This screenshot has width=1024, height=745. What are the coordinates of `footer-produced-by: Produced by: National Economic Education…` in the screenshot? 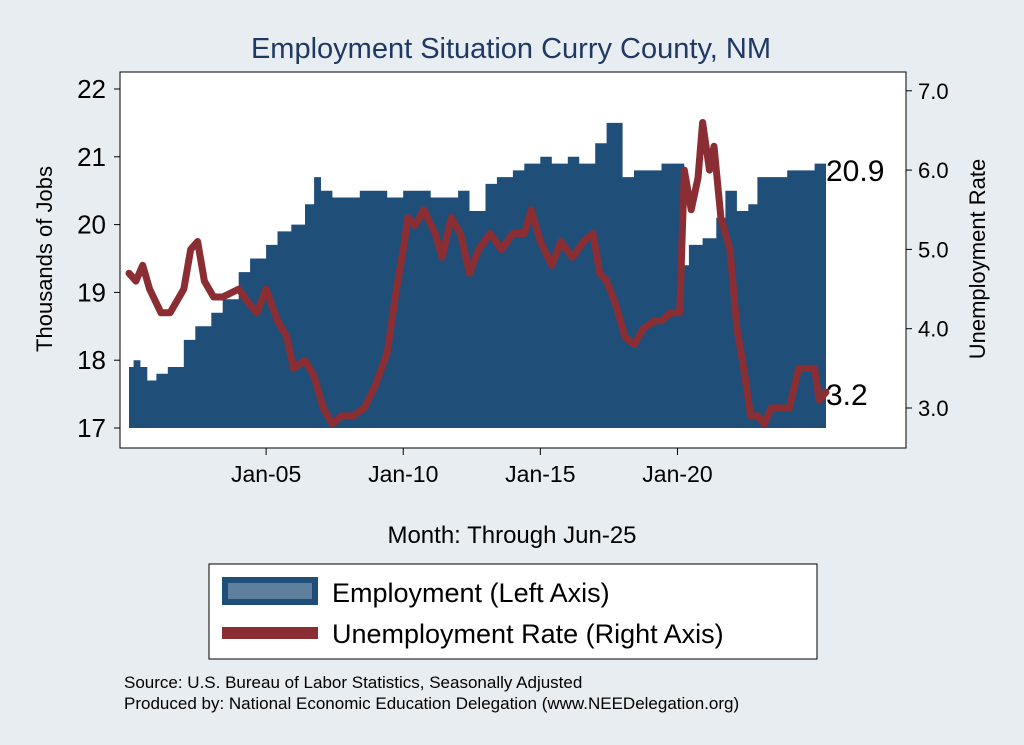 It's located at (431, 703).